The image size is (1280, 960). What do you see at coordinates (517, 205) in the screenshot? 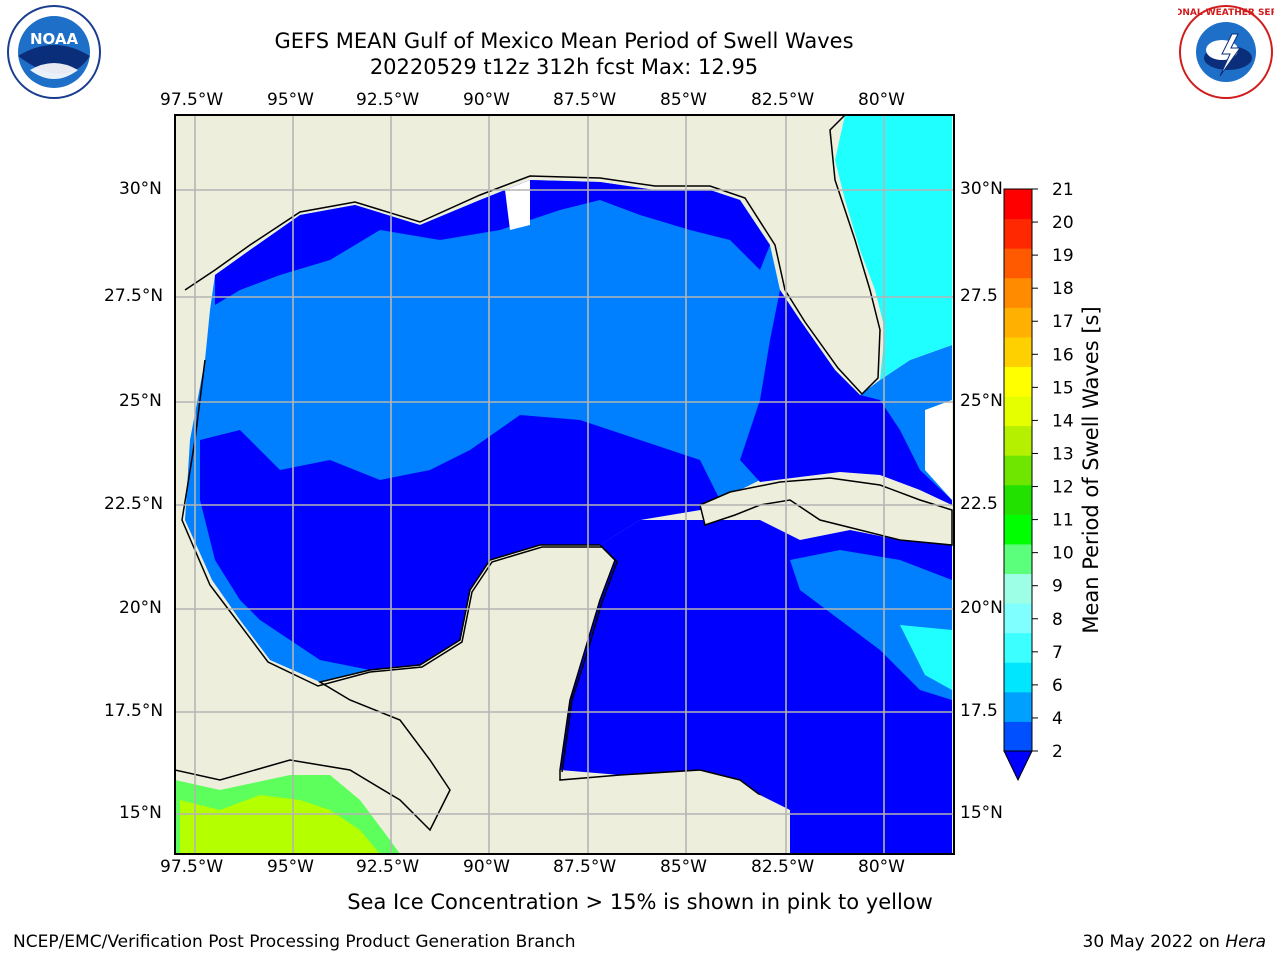
I see `coastal-nodata` at bounding box center [517, 205].